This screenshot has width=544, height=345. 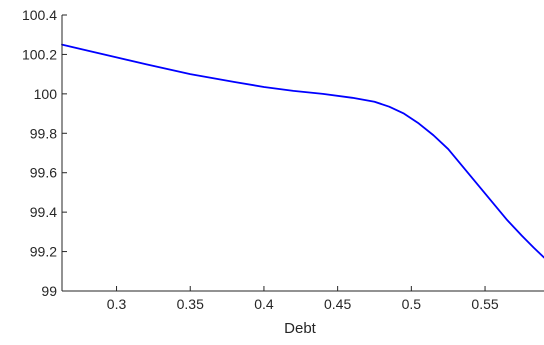 What do you see at coordinates (43, 252) in the screenshot?
I see `y-tick-label: 99.2` at bounding box center [43, 252].